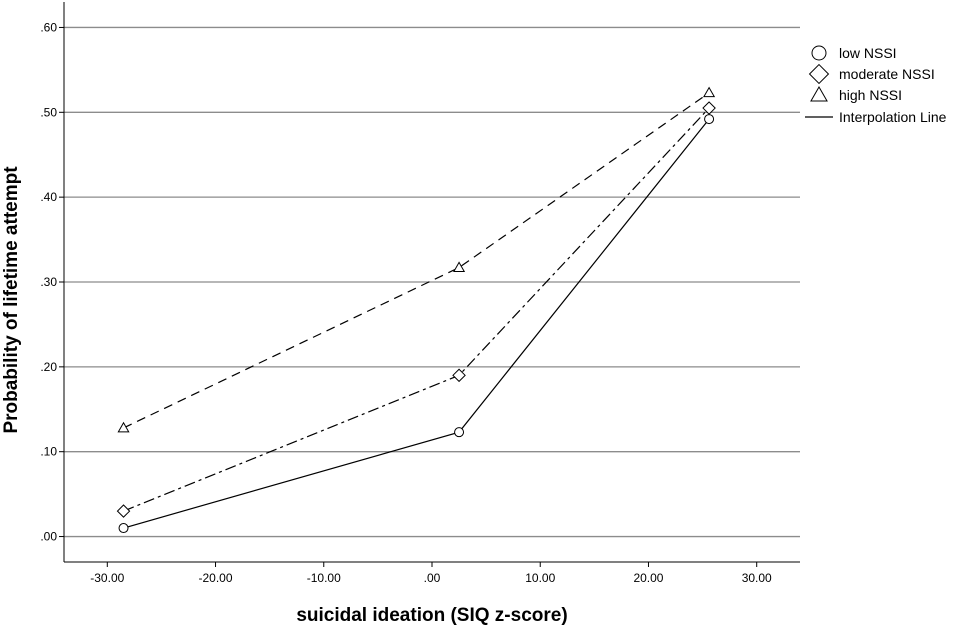  What do you see at coordinates (819, 53) in the screenshot?
I see `legend-marker-circle` at bounding box center [819, 53].